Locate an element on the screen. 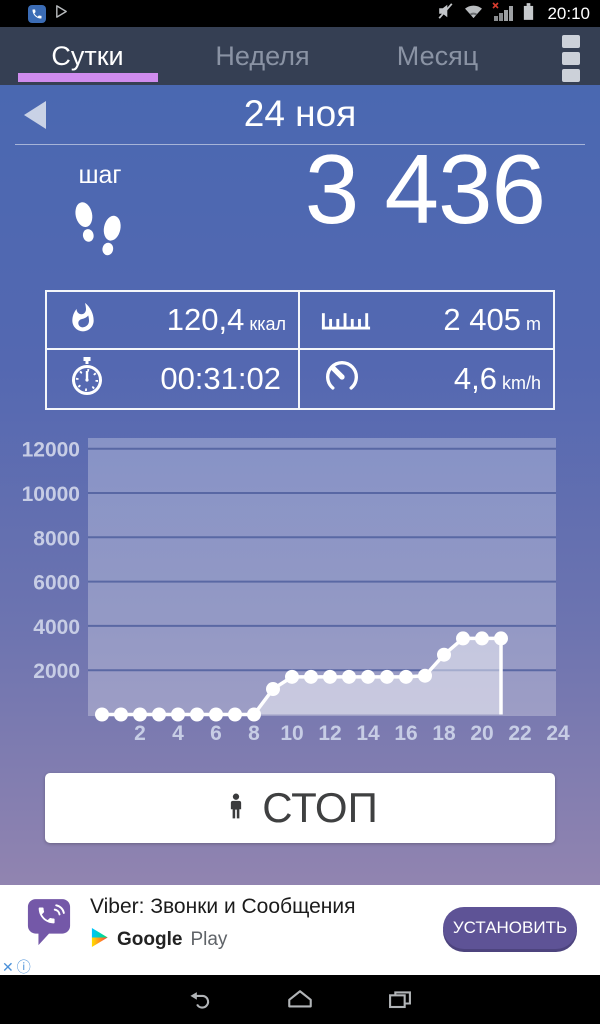 The width and height of the screenshot is (600, 1024). stat-speed: 4,6 km/h is located at coordinates (426, 379).